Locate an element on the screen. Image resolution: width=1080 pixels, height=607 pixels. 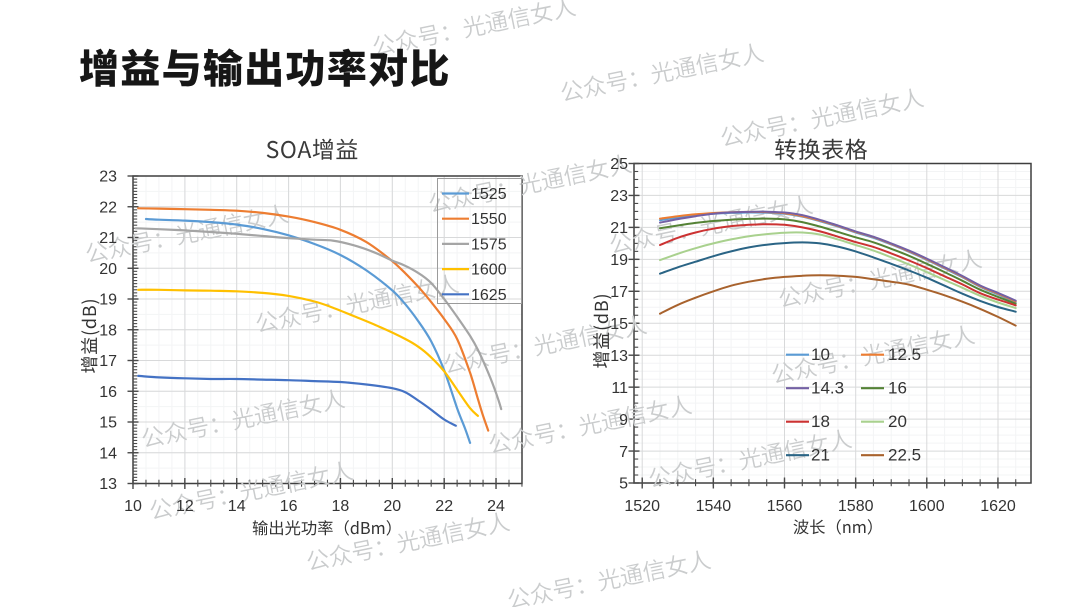
svg-text: 1525 is located at coordinates (489, 194).